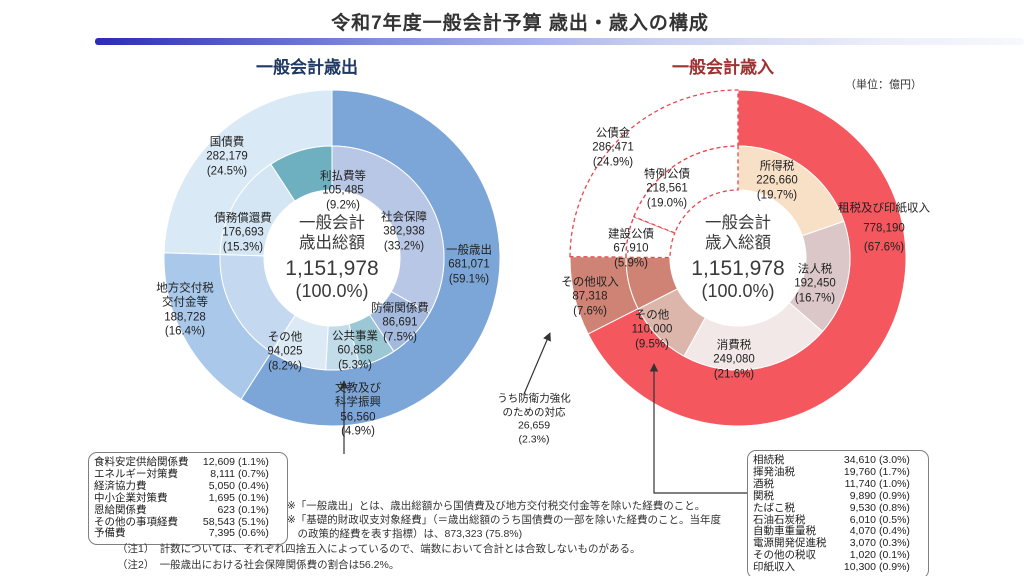 The width and height of the screenshot is (1024, 576). I want to click on table-row: 電源開発促進税 3,070 (0.3%), so click(838, 543).